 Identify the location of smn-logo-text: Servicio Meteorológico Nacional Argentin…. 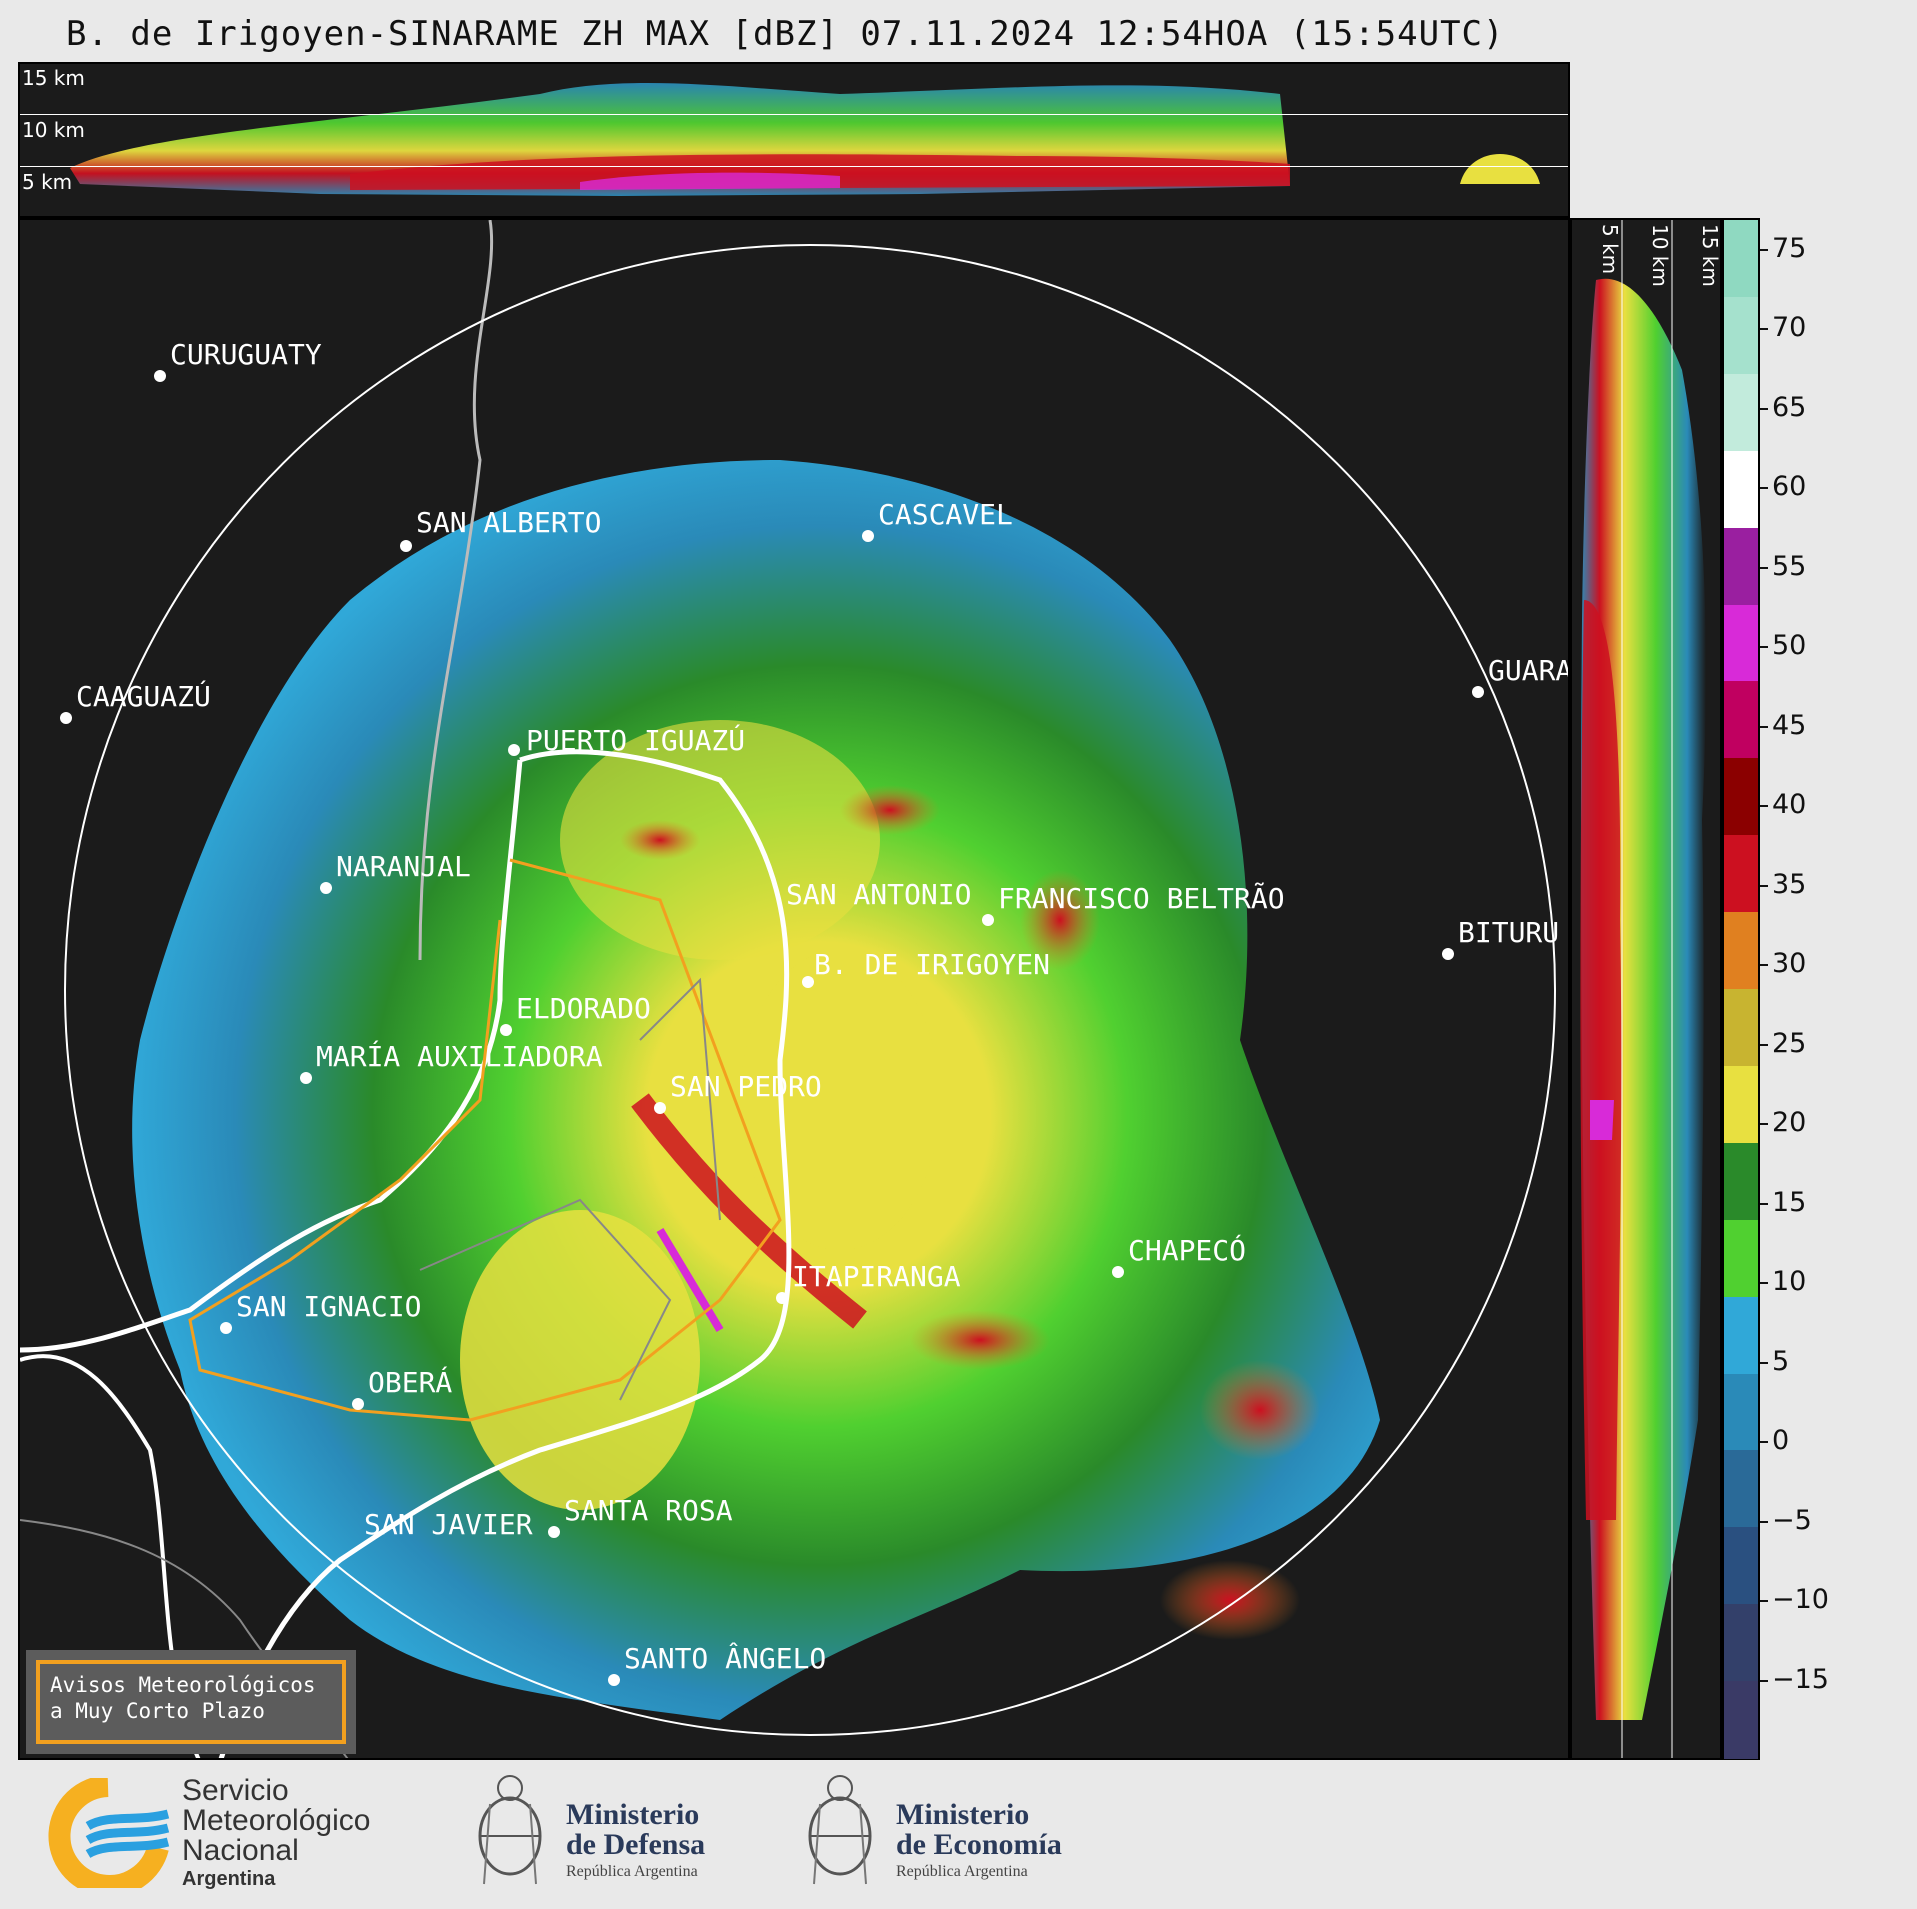
(276, 1832).